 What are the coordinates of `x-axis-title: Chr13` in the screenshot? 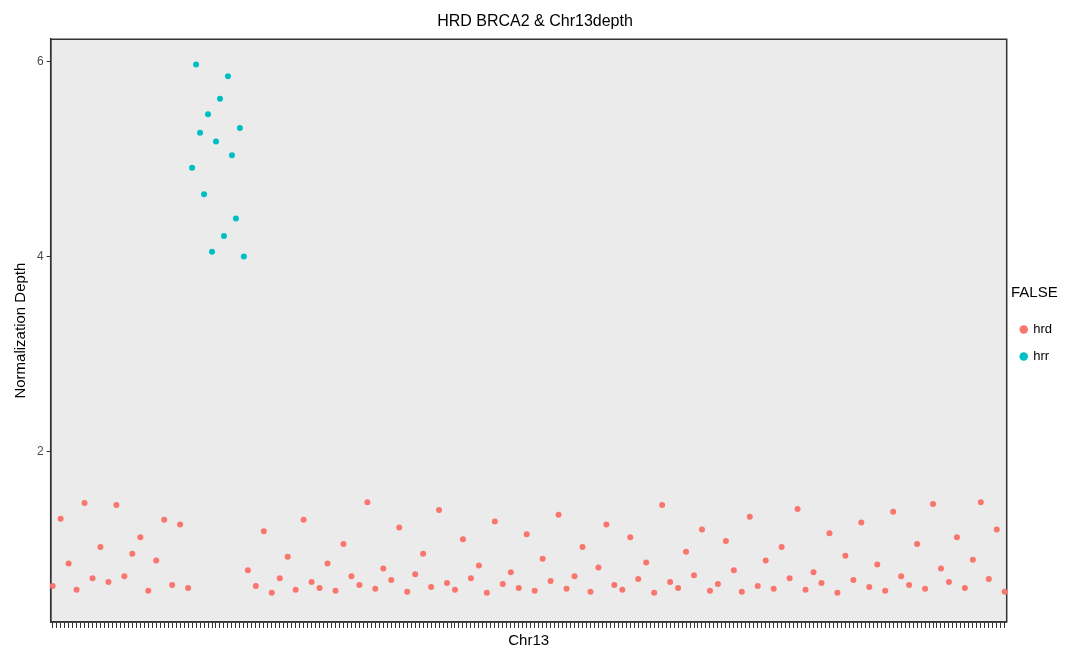 It's located at (529, 640).